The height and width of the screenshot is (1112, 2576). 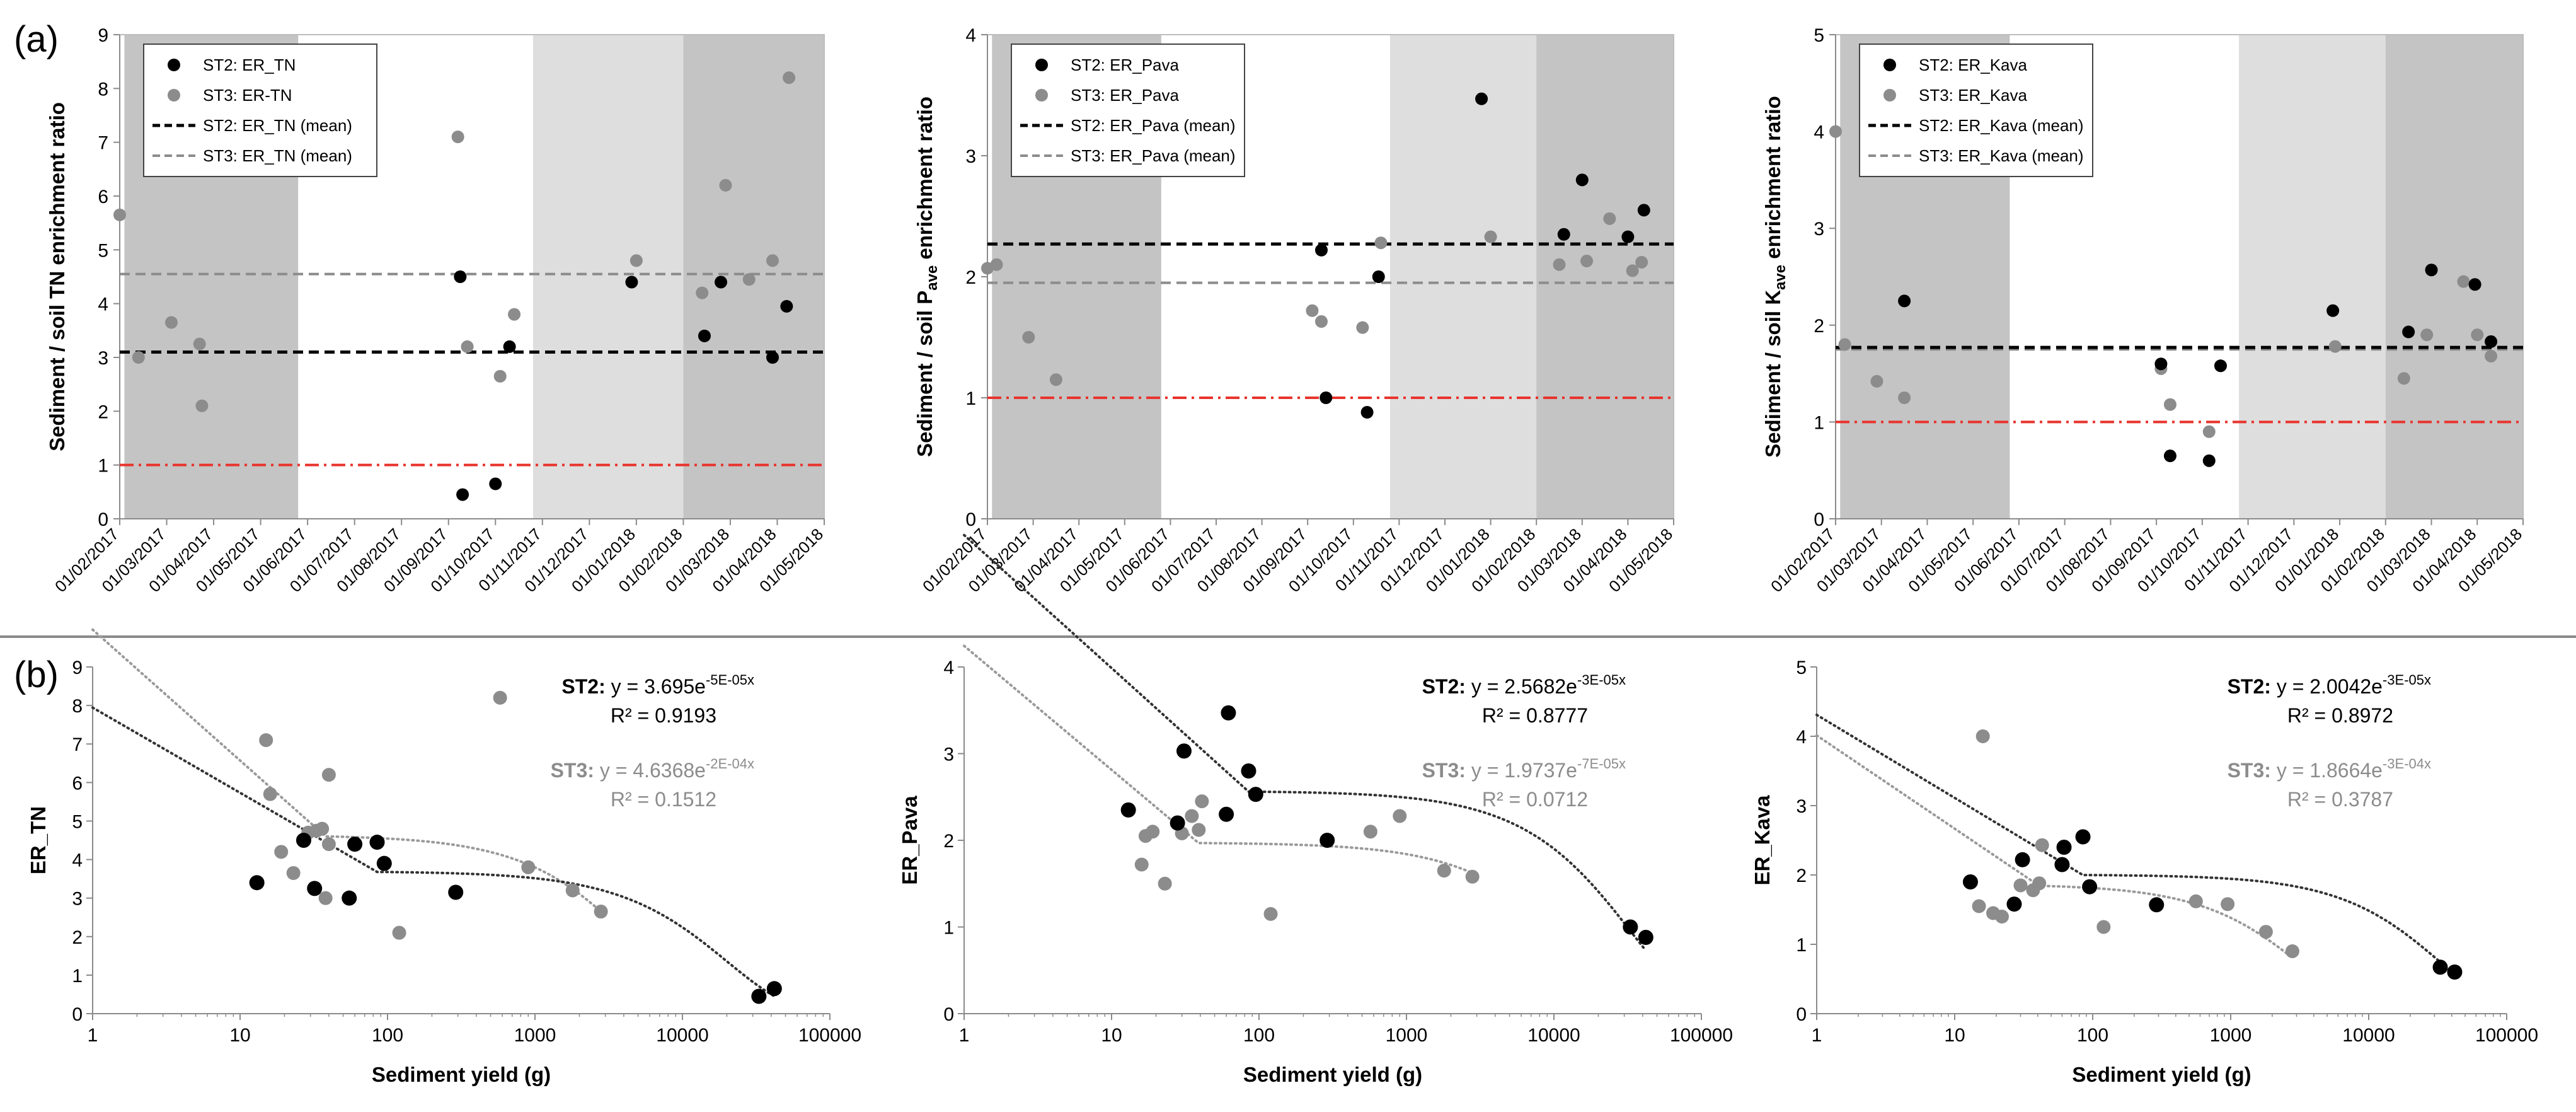 What do you see at coordinates (249, 64) in the screenshot?
I see `legend-entry: ST2: ER_TN` at bounding box center [249, 64].